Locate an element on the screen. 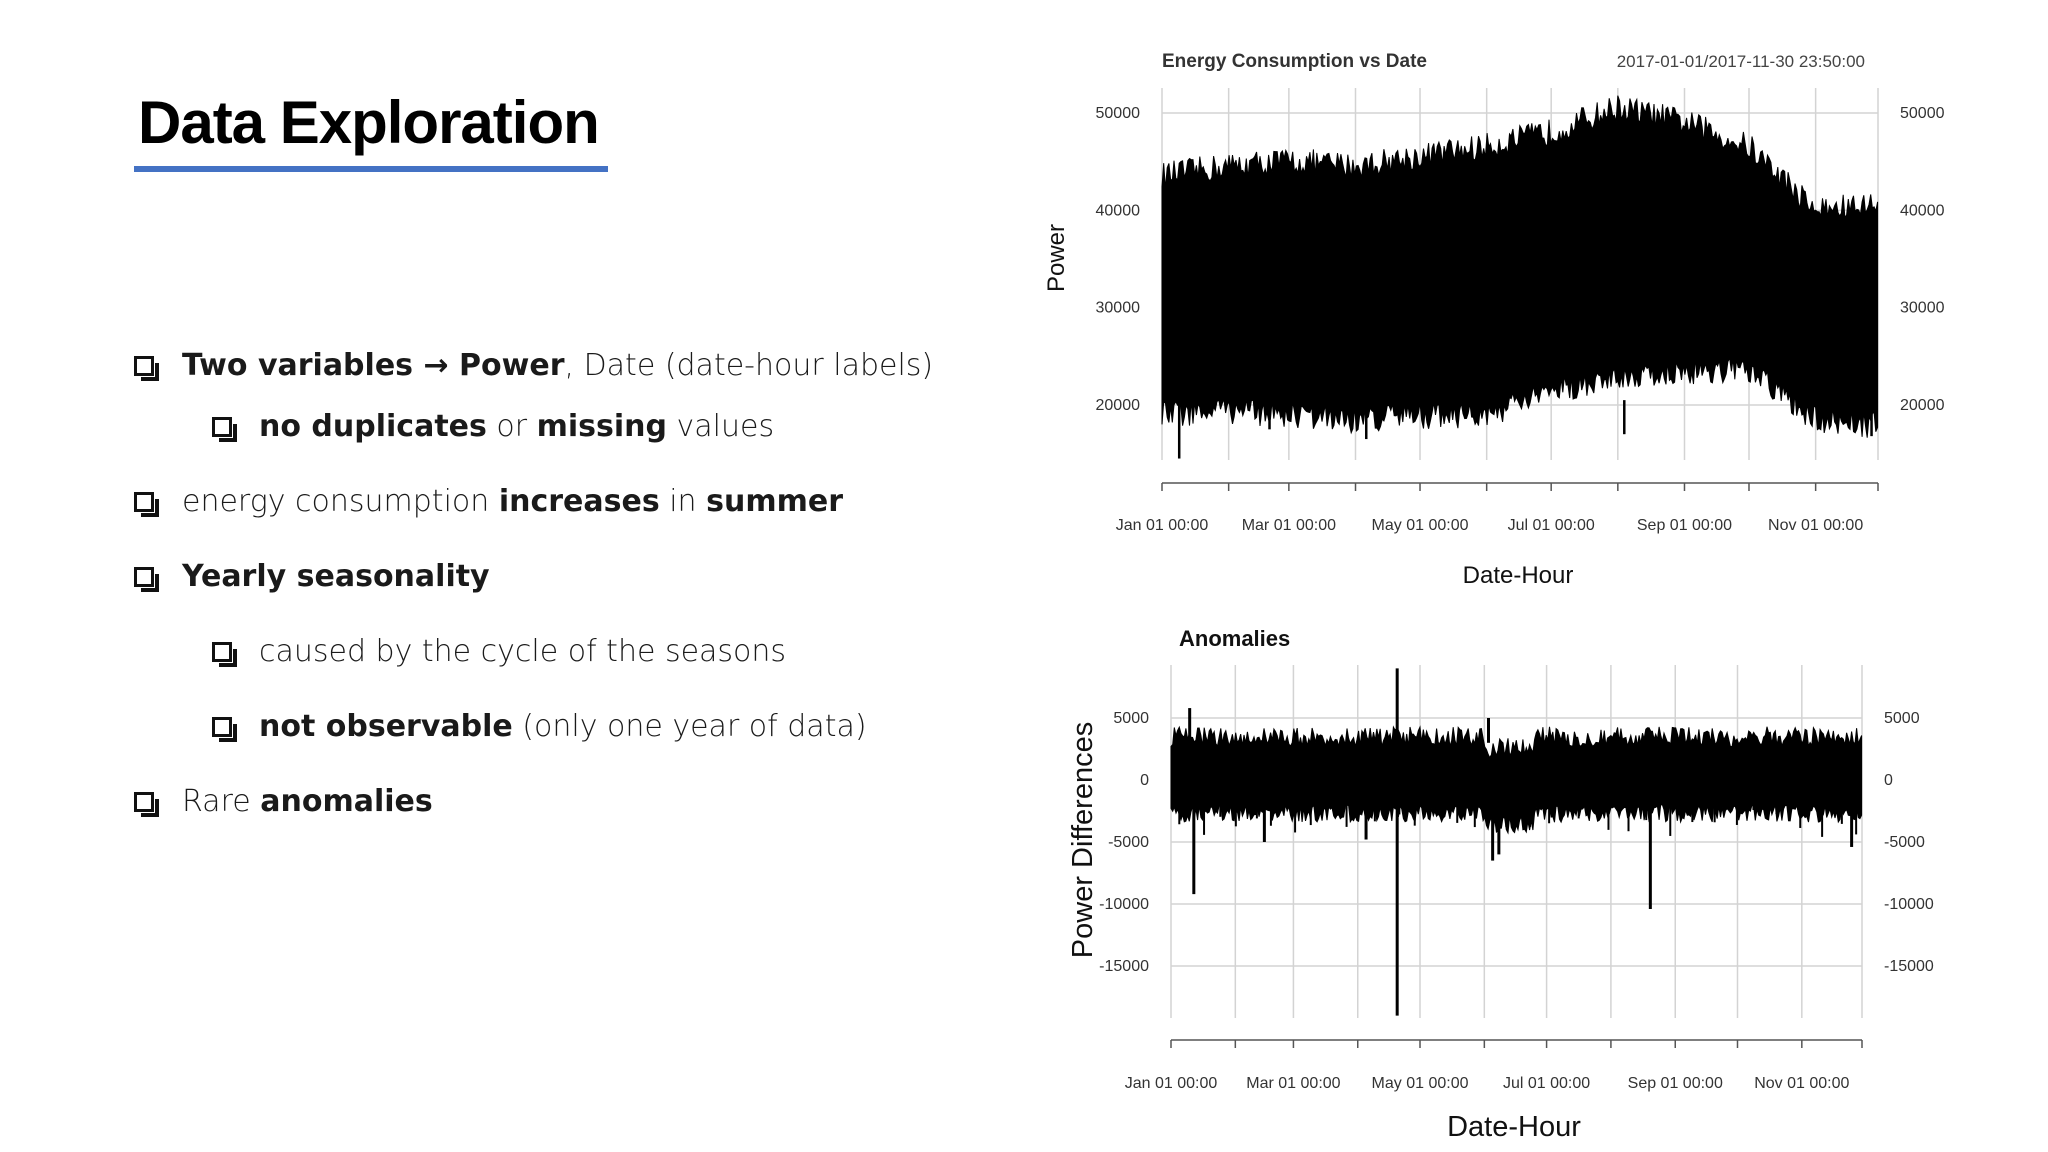 This screenshot has width=2048, height=1152. bullet-plain-text: , Date (date-hour labels) is located at coordinates (749, 365).